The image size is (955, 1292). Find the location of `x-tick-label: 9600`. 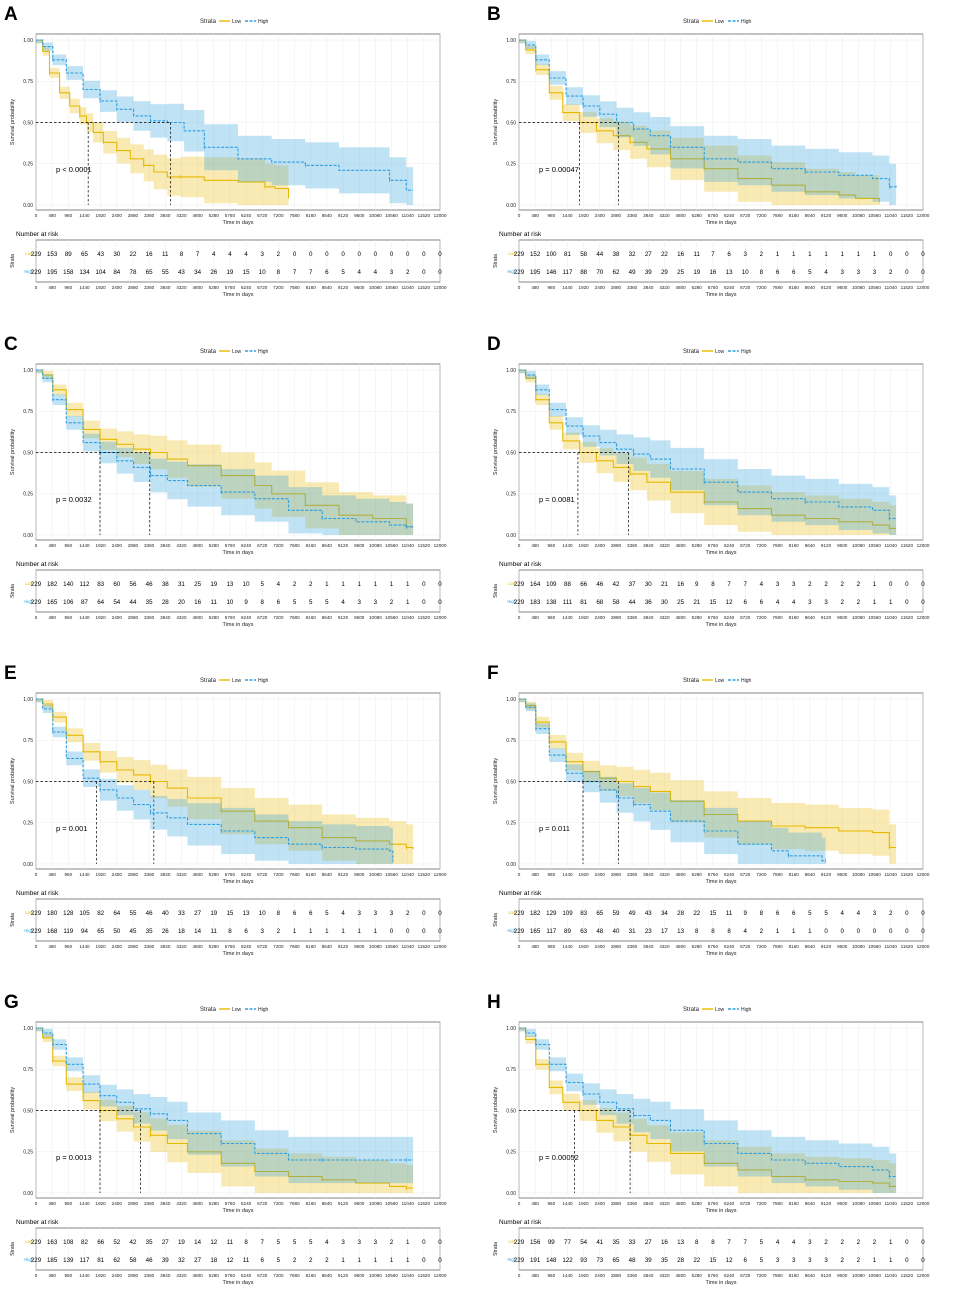

x-tick-label: 9600 is located at coordinates (359, 874).